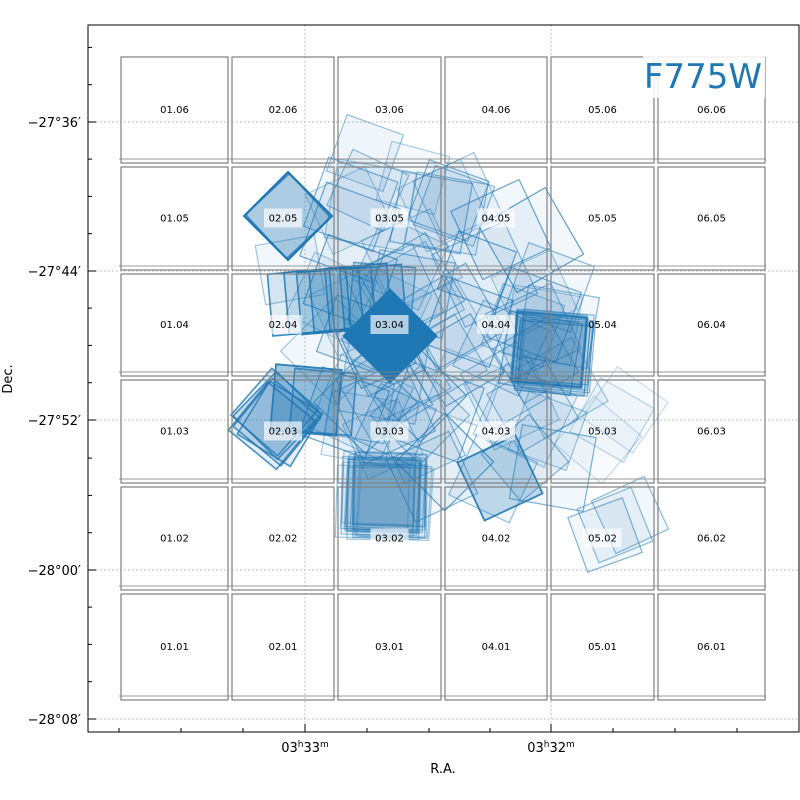 The image size is (800, 800). I want to click on tile-outline-06.05, so click(711, 218).